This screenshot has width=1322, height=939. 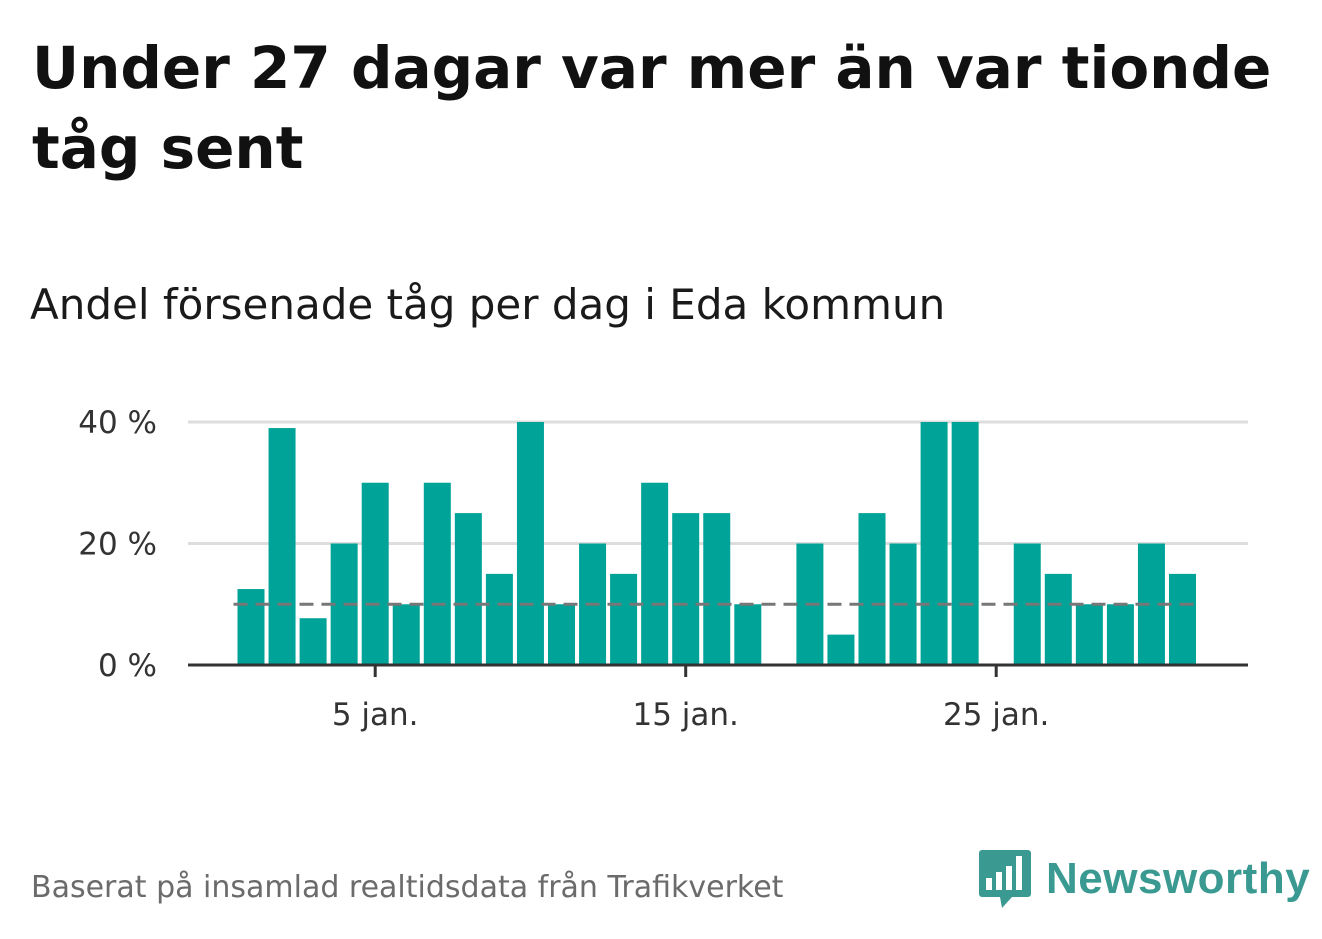 What do you see at coordinates (685, 715) in the screenshot?
I see `x-tick-label: 15 jan.` at bounding box center [685, 715].